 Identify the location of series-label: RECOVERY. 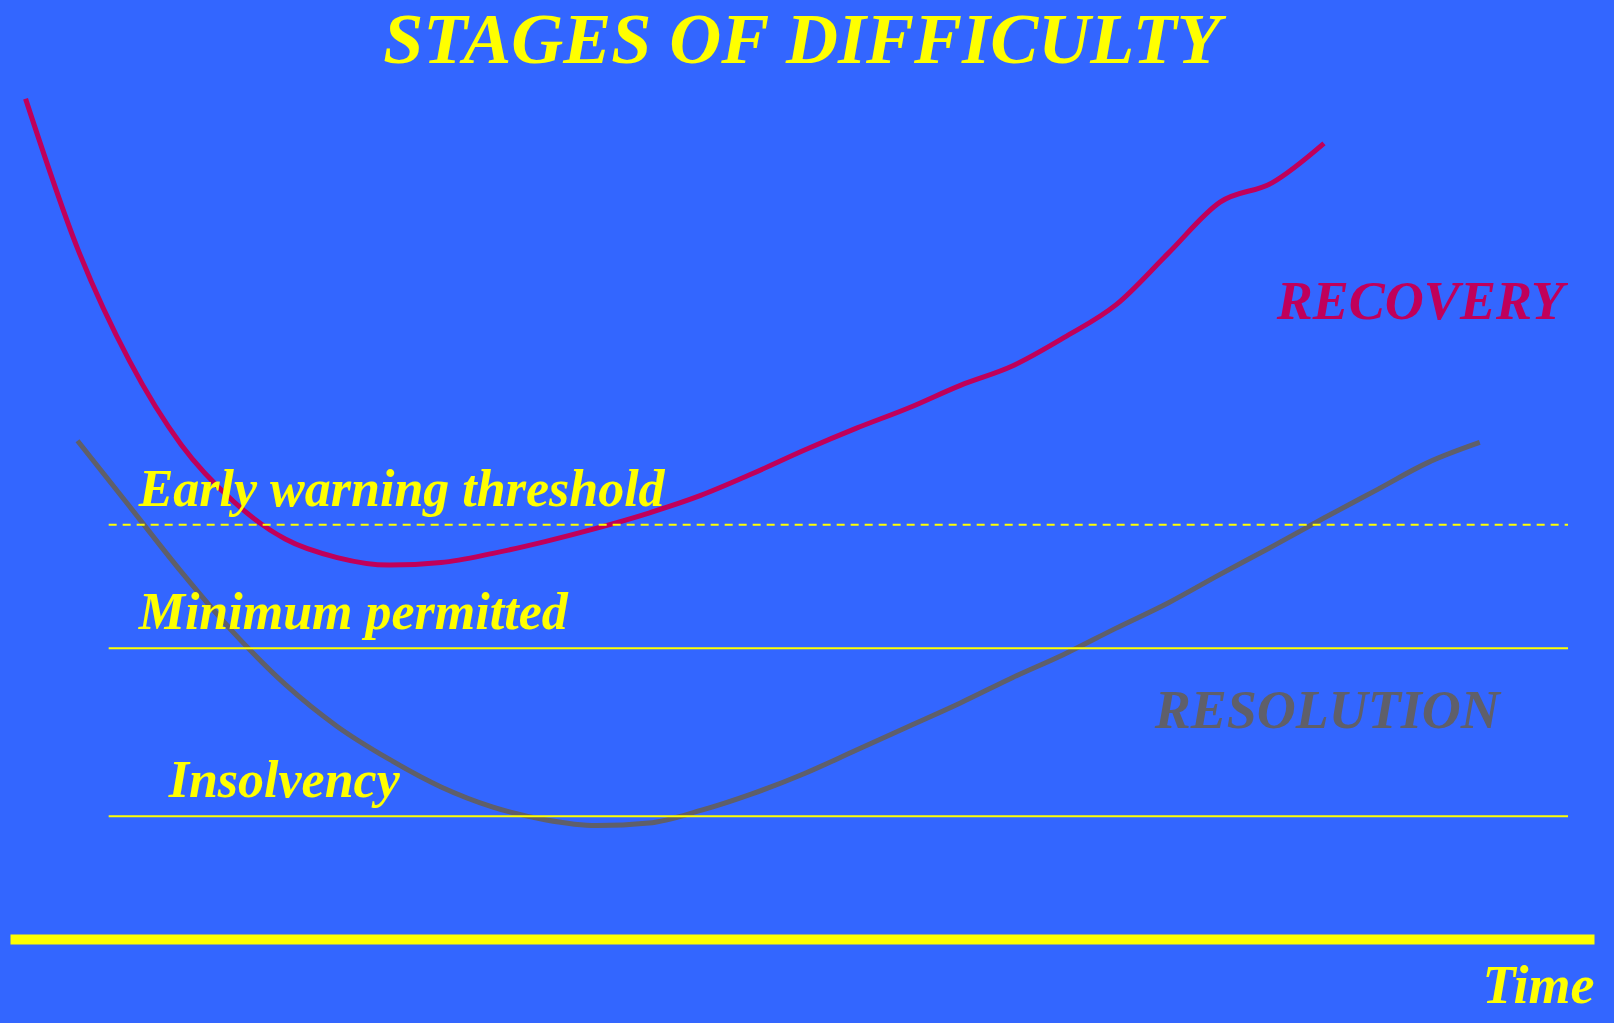
(1422, 301).